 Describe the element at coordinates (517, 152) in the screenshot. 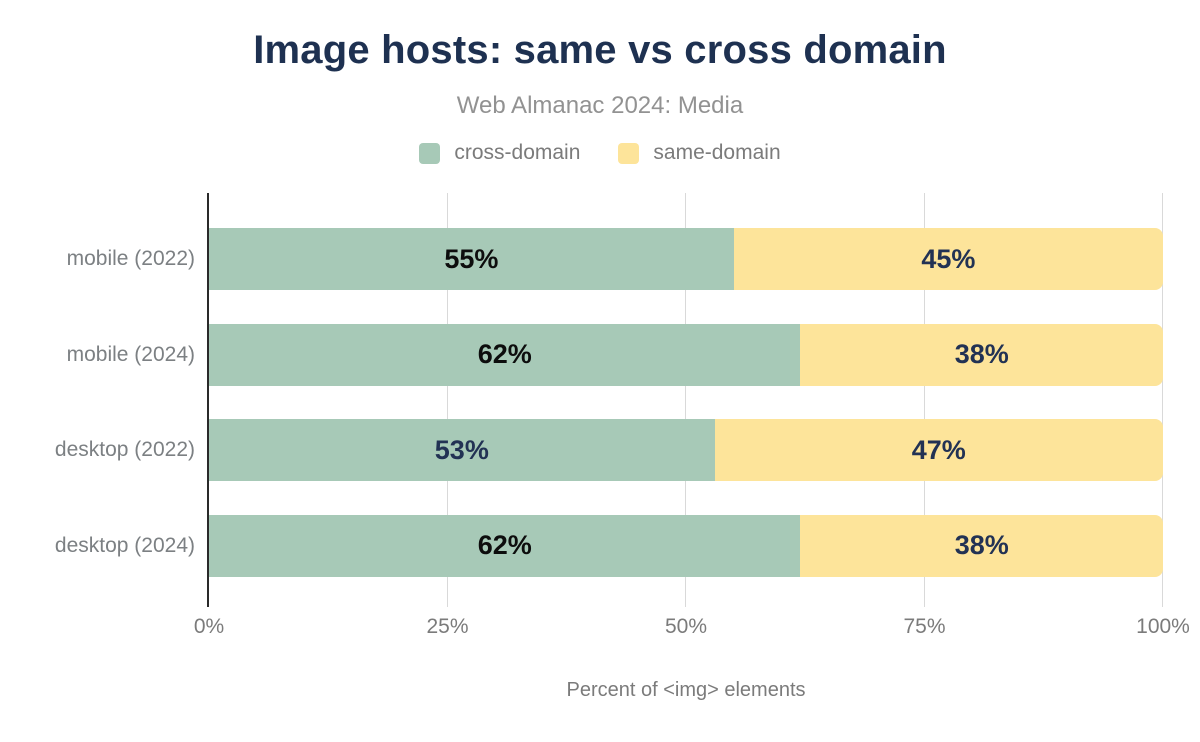

I see `legend-label: cross-domain` at that location.